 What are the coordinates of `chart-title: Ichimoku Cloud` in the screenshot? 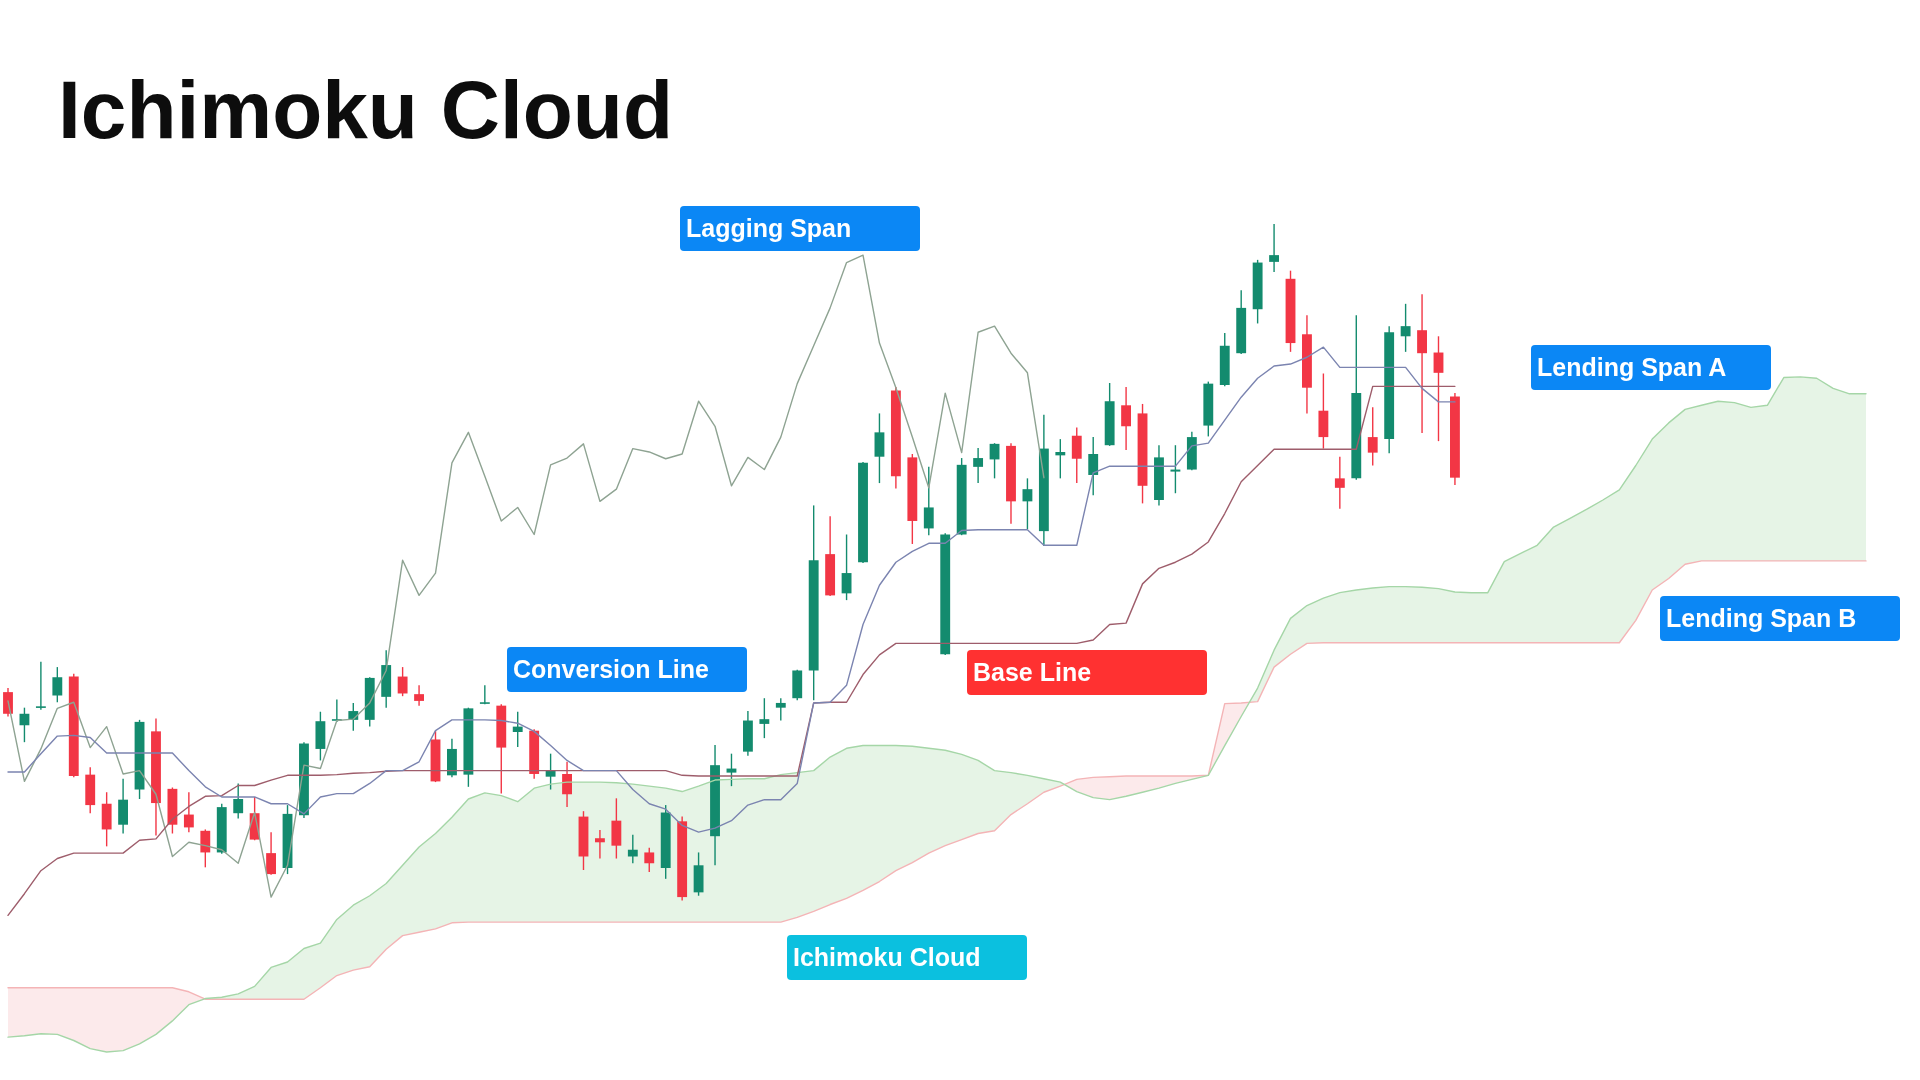 It's located at (365, 109).